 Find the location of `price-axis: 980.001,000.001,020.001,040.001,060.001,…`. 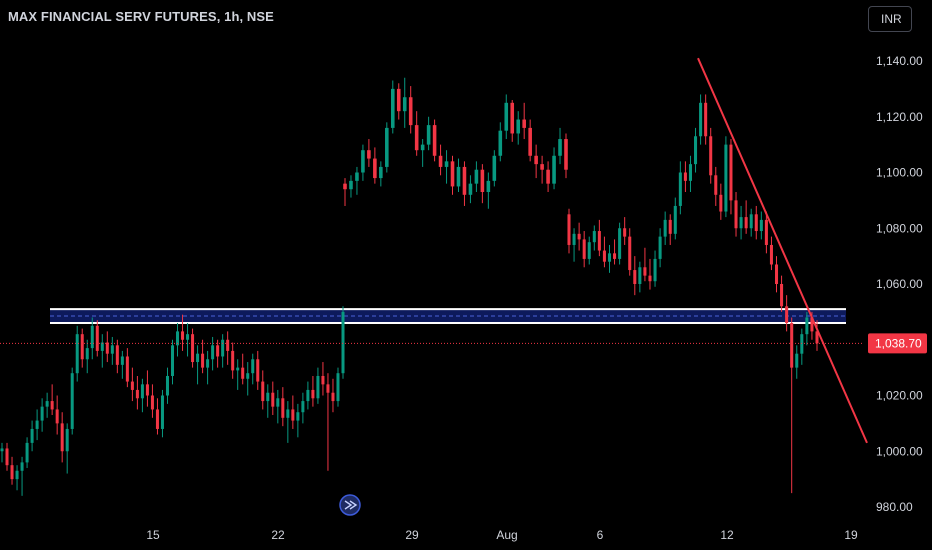

price-axis: 980.001,000.001,020.001,040.001,060.001,… is located at coordinates (897, 284).